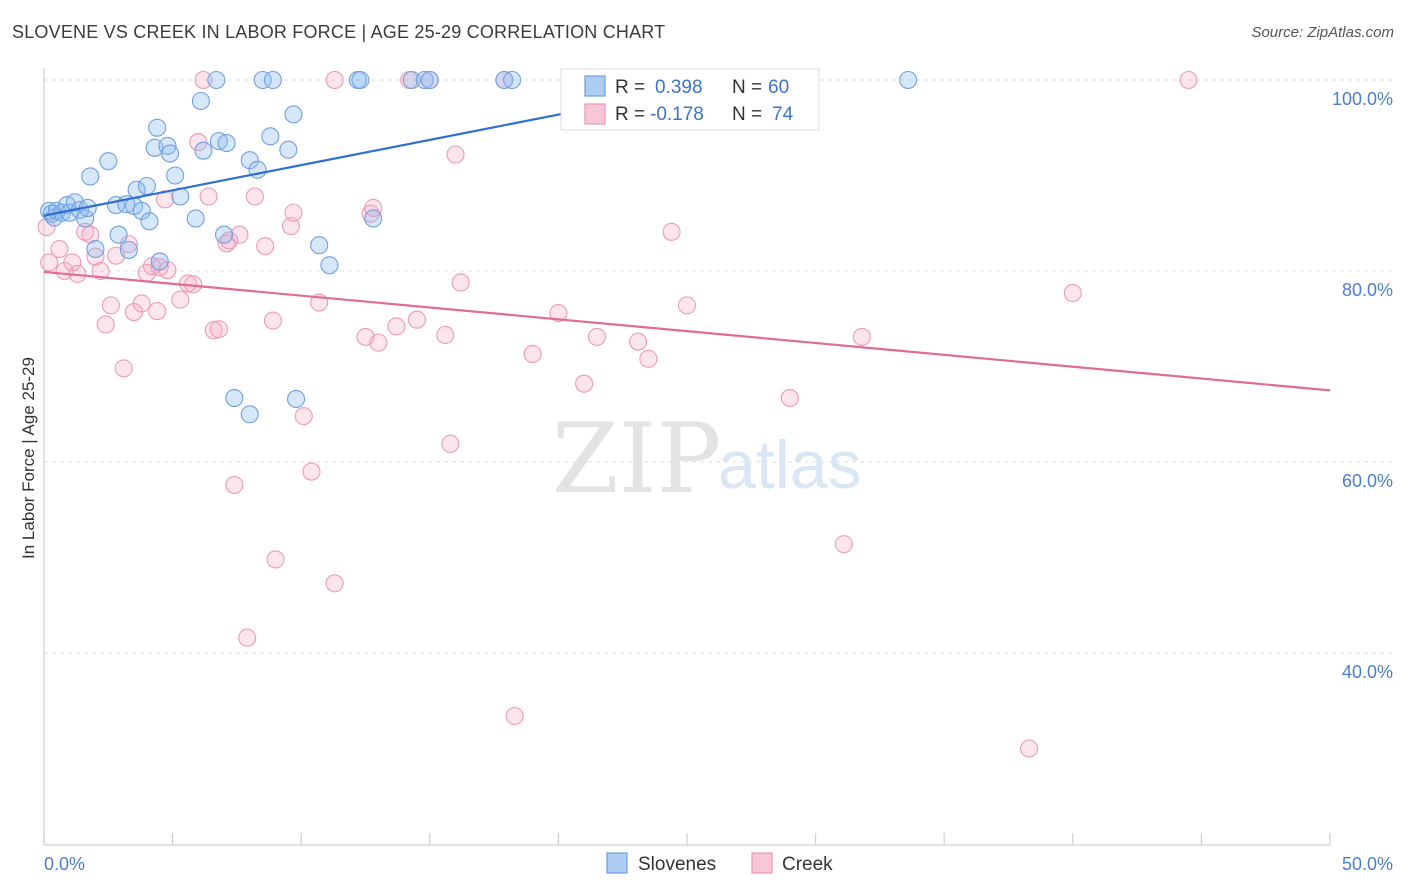 The width and height of the screenshot is (1406, 892). Describe the element at coordinates (719, 863) in the screenshot. I see `series-legend: Slovenes Creek` at that location.